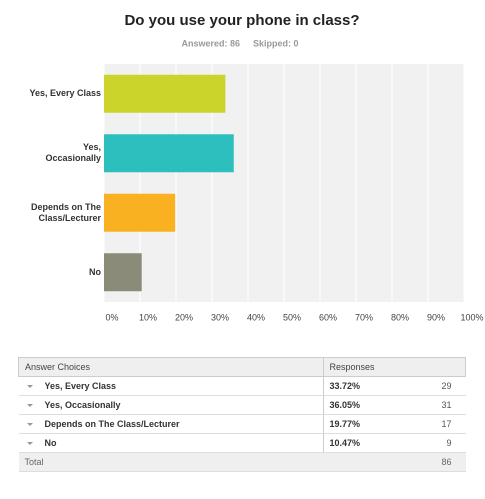 Image resolution: width=485 pixels, height=499 pixels. I want to click on count-cell: 9, so click(430, 443).